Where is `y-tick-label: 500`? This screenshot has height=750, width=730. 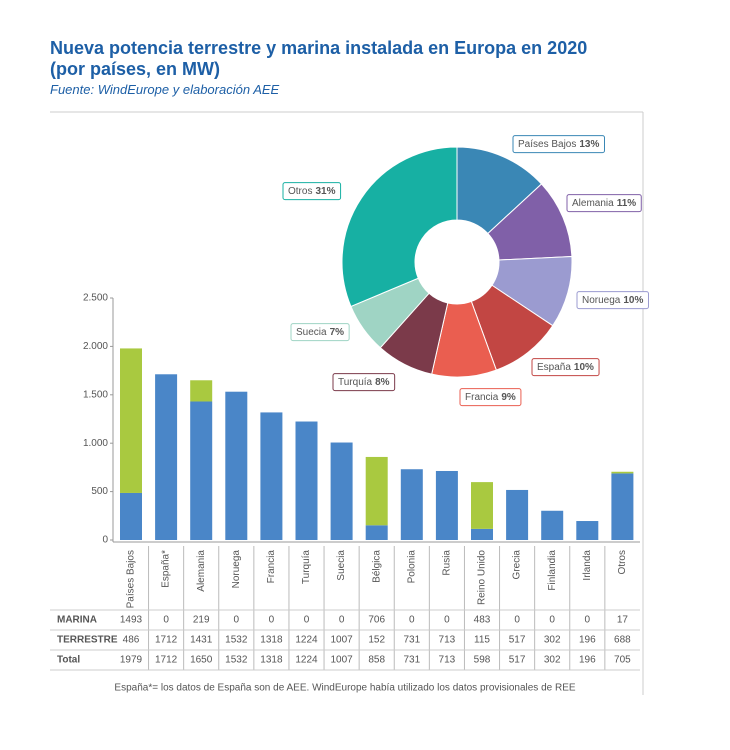
y-tick-label: 500 is located at coordinates (99, 491).